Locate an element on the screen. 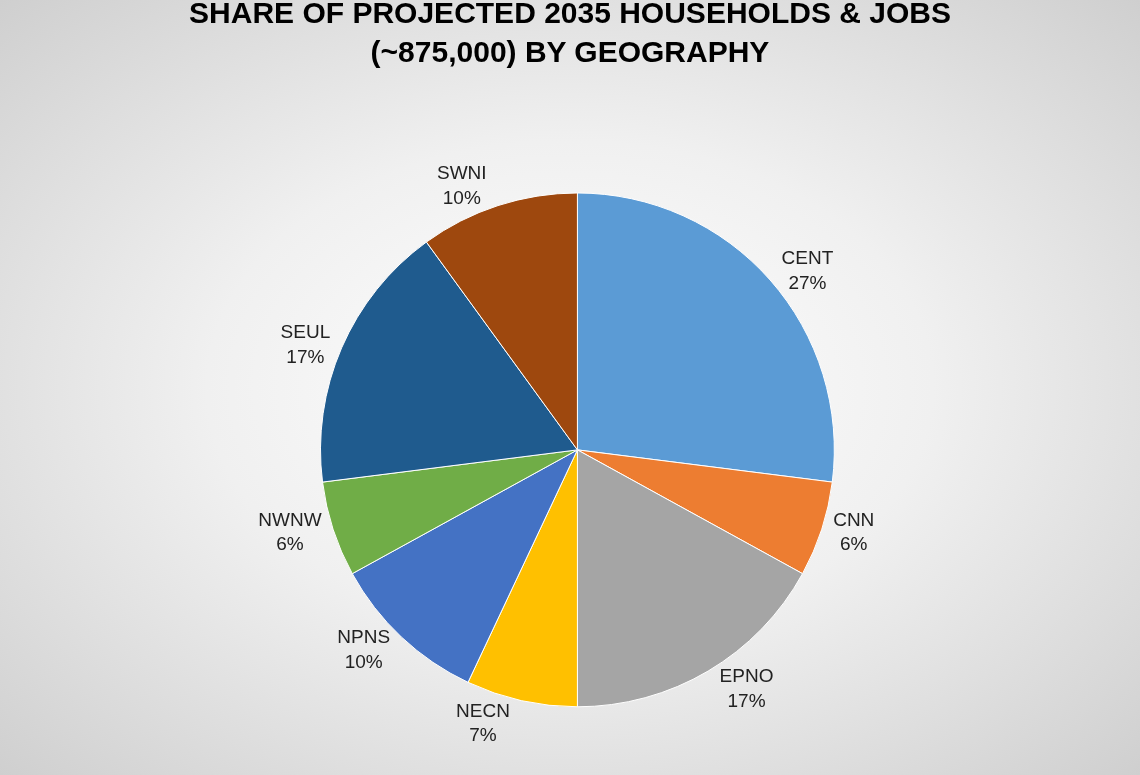 The image size is (1140, 775). slice-label: NPNS is located at coordinates (364, 637).